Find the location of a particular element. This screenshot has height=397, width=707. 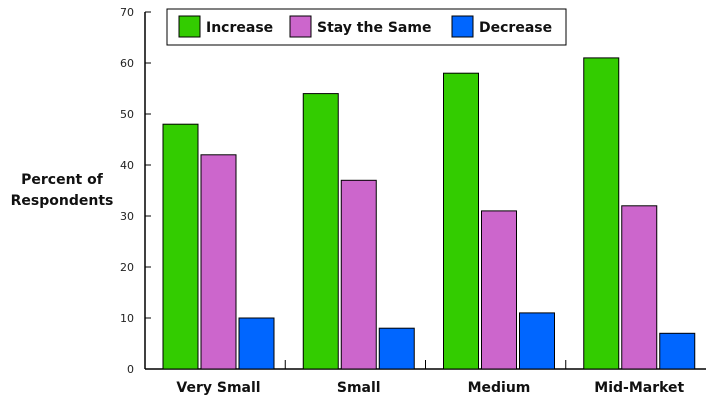

legend-label: Decrease is located at coordinates (515, 28).